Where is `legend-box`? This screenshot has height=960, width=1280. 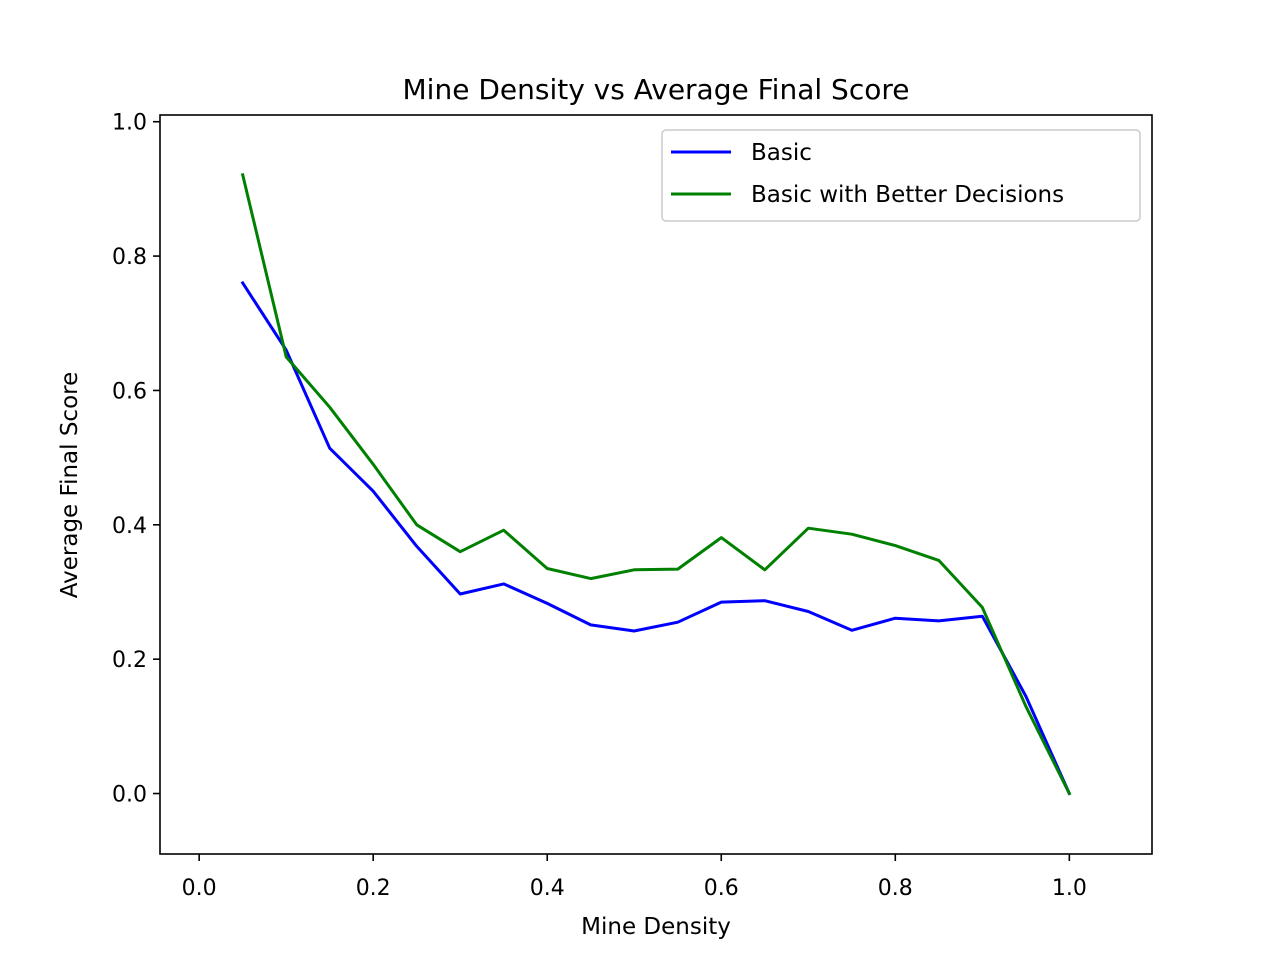 legend-box is located at coordinates (901, 175).